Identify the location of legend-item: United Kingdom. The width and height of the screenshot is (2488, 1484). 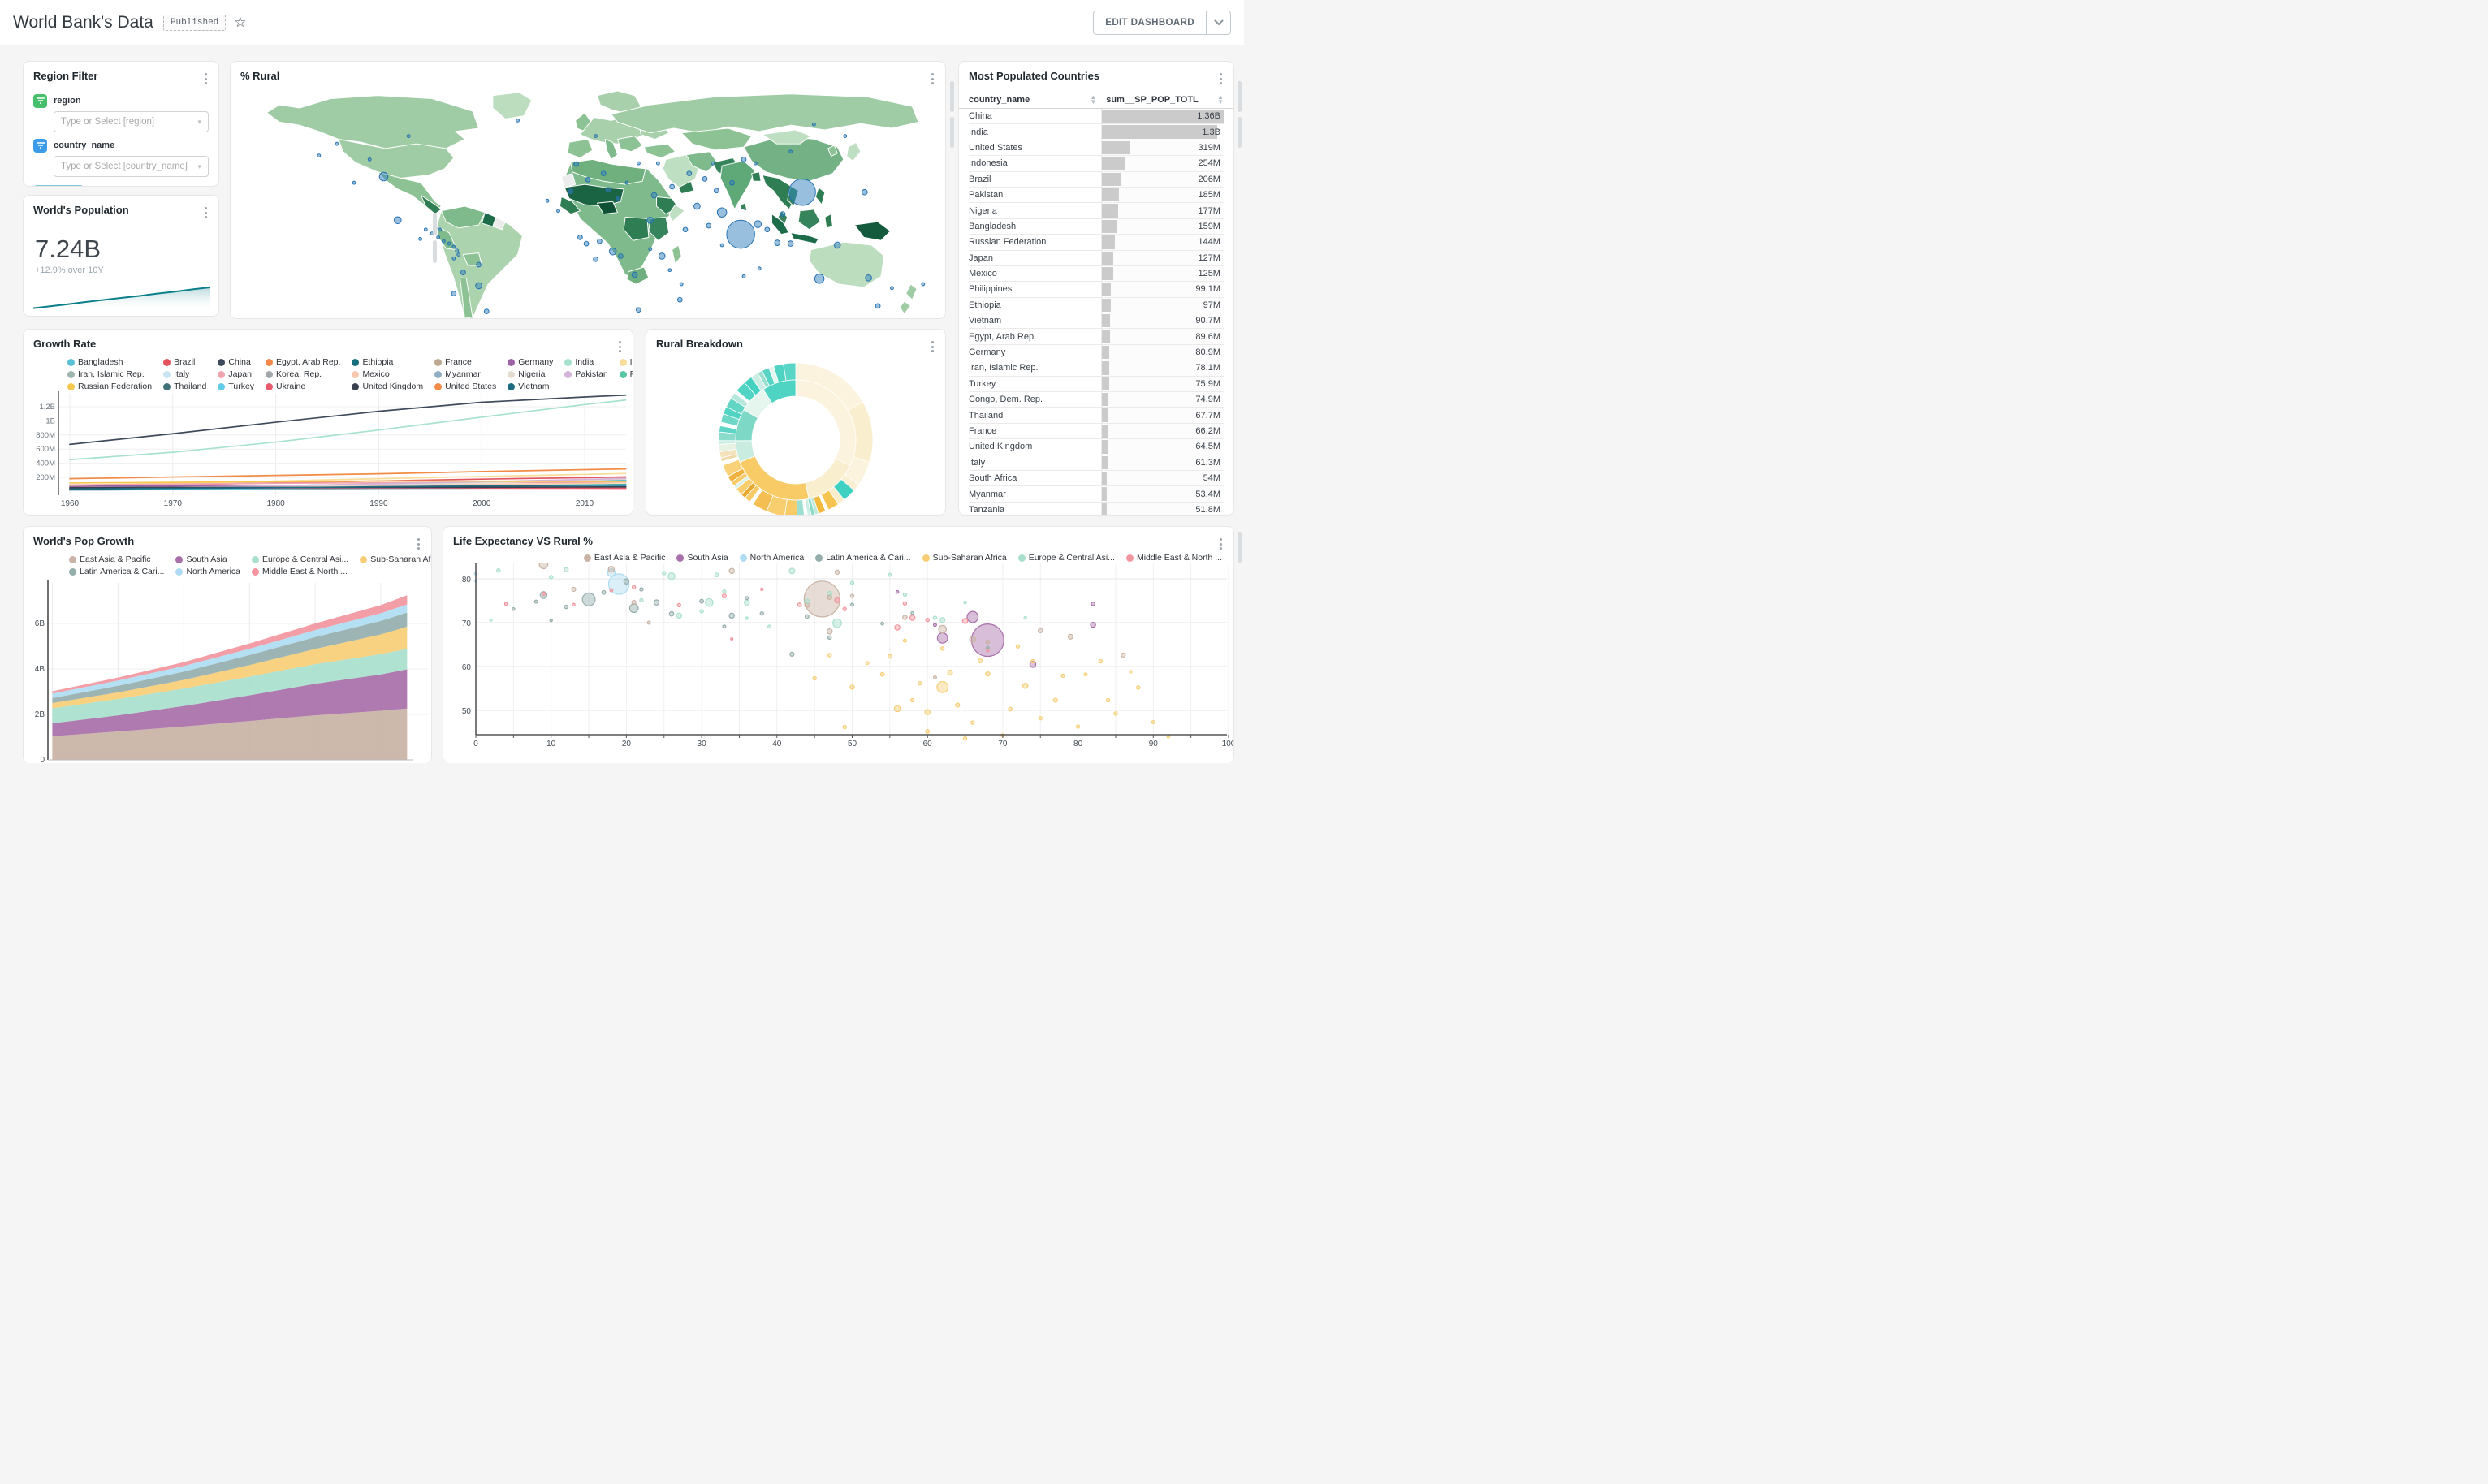
(387, 386).